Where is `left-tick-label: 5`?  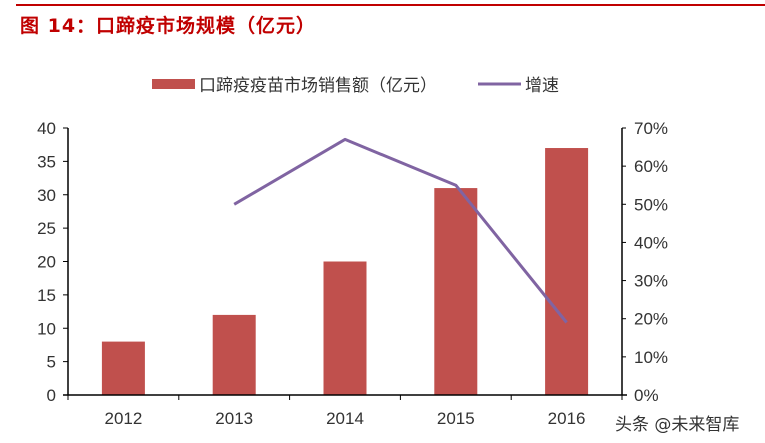
left-tick-label: 5 is located at coordinates (51, 362).